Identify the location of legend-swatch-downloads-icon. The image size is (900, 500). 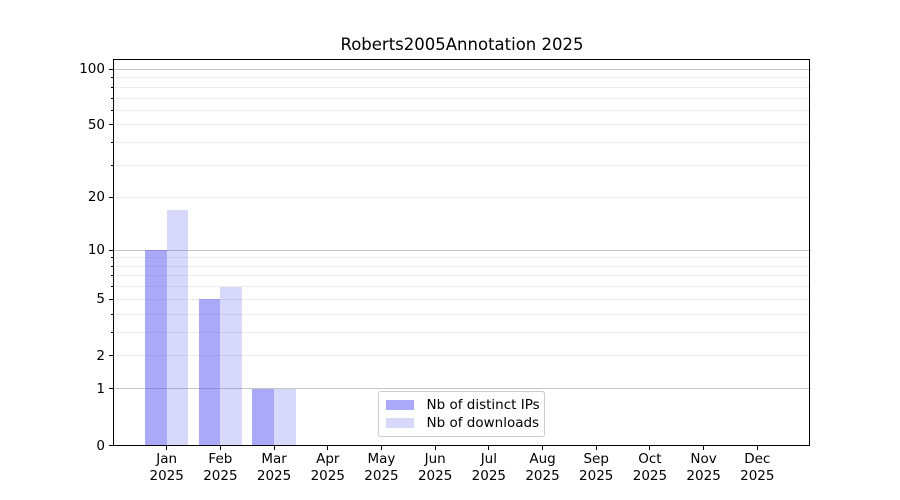
(399, 422).